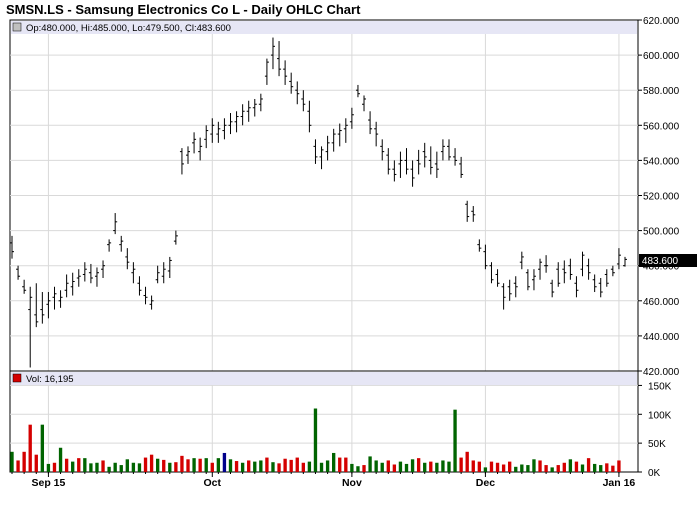 This screenshot has height=512, width=700. Describe the element at coordinates (661, 372) in the screenshot. I see `price-y-tick-label: 420.000` at that location.